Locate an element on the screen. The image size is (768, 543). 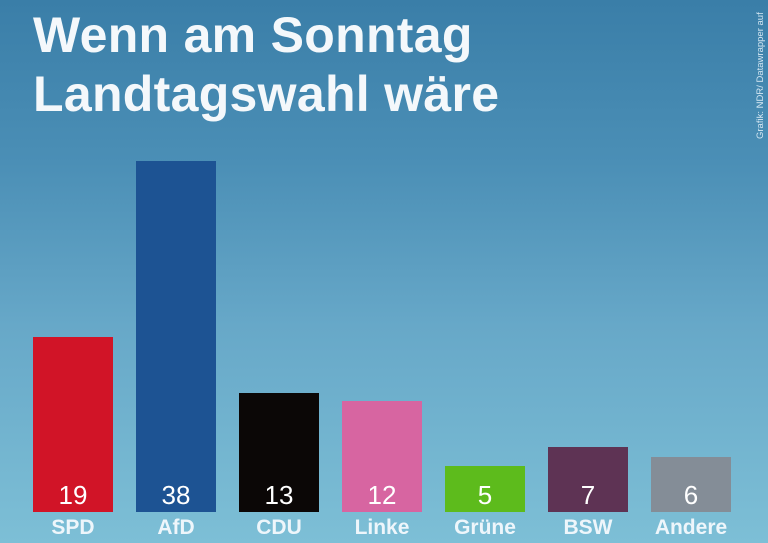
category-label-linke: Linke is located at coordinates (382, 527).